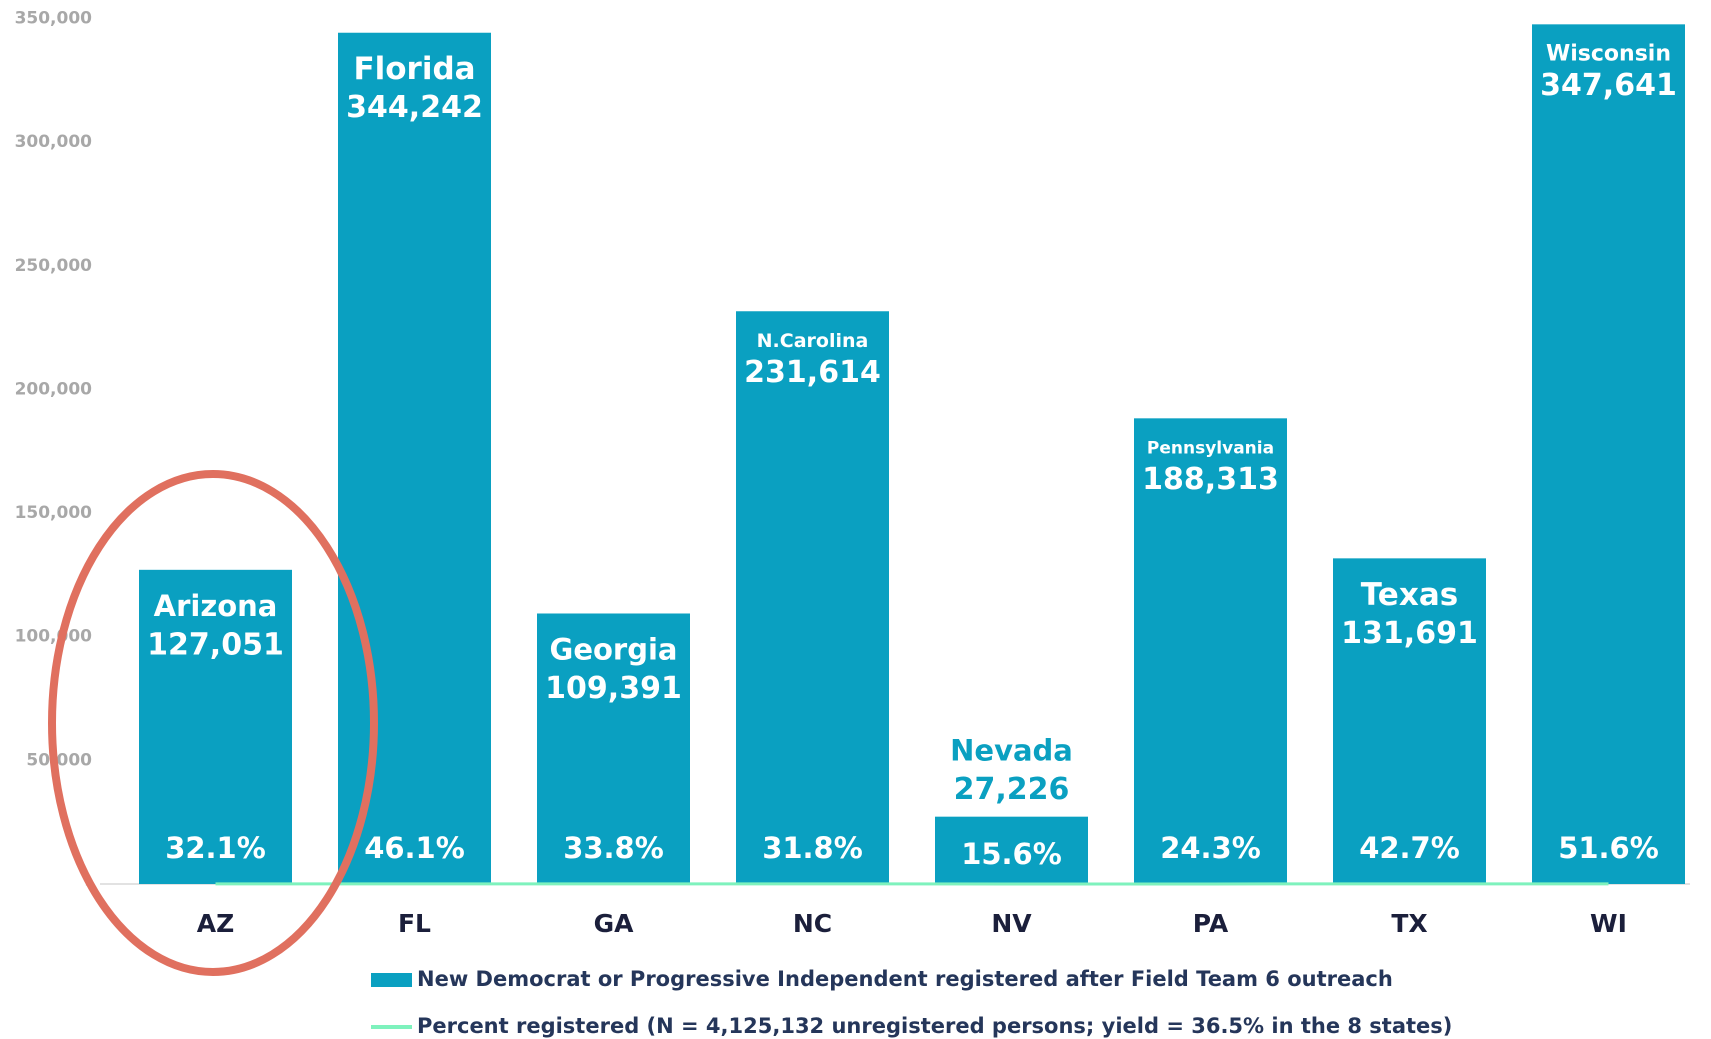 This screenshot has width=1711, height=1039. I want to click on y-tick-label: 300,000, so click(54, 142).